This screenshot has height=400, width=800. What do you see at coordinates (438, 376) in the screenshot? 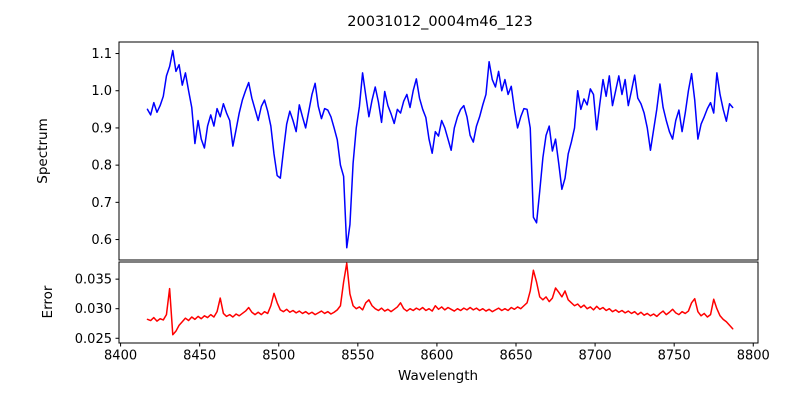
I see `x-axis-label: Wavelength` at bounding box center [438, 376].